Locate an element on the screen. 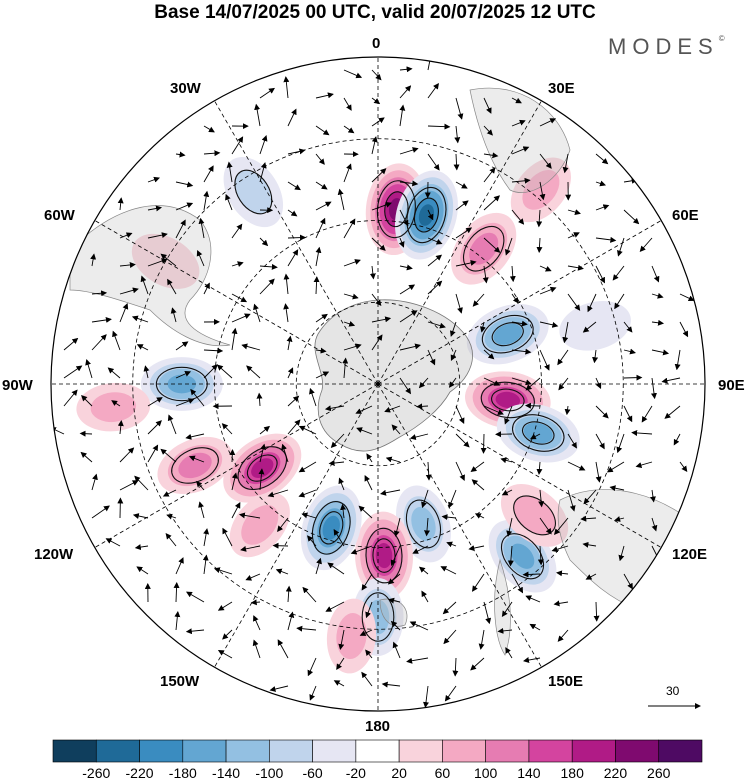 The width and height of the screenshot is (750, 783). lon-label-90w: 90W is located at coordinates (17, 385).